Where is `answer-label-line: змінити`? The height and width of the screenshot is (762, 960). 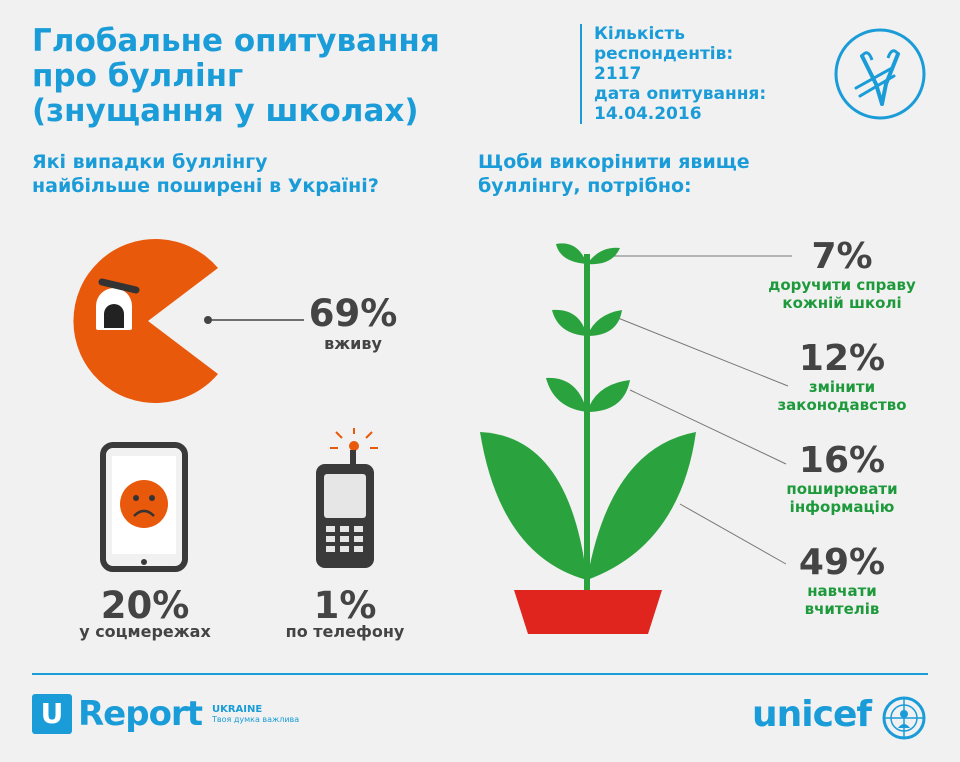 answer-label-line: змінити is located at coordinates (842, 387).